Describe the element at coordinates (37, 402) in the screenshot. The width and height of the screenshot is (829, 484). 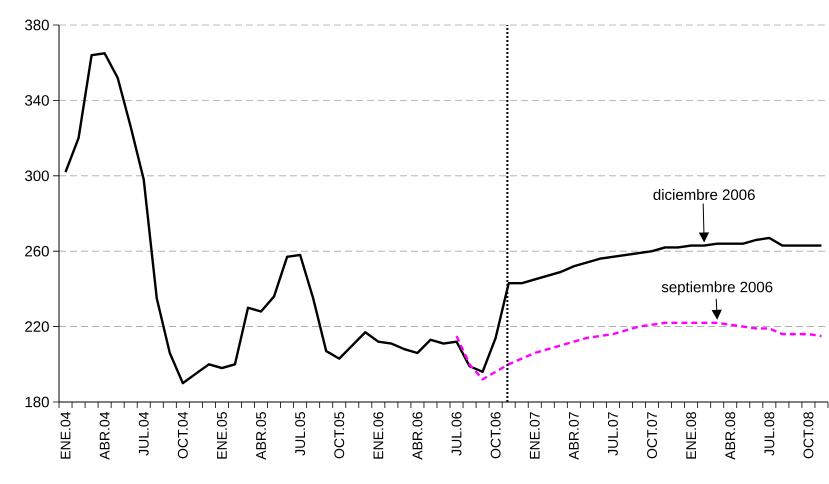
I see `y-tick-label: 180` at that location.